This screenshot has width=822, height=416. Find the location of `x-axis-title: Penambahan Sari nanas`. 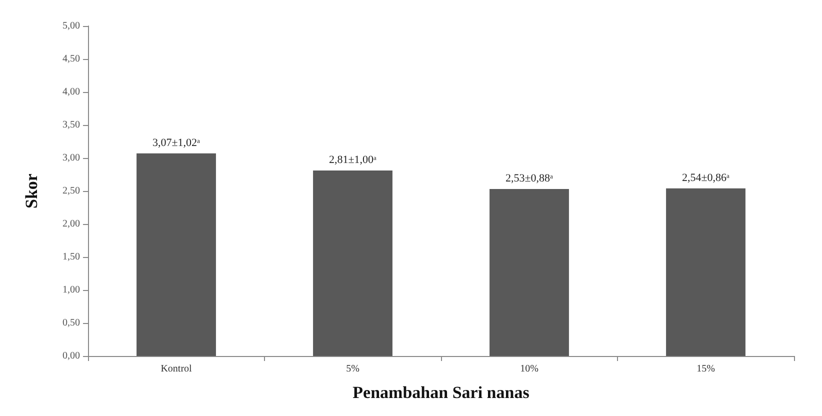

x-axis-title: Penambahan Sari nanas is located at coordinates (441, 392).